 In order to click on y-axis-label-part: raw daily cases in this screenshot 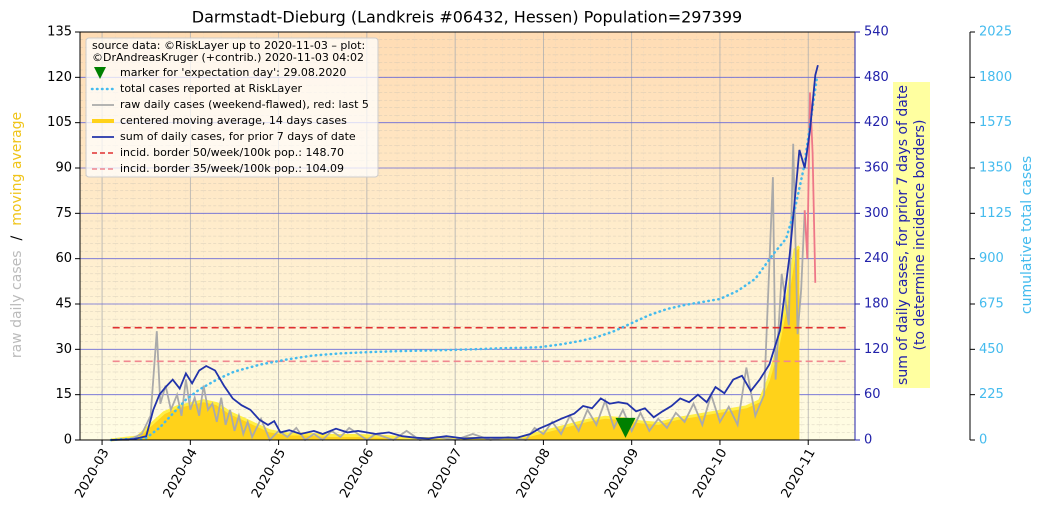, I will do `click(17, 304)`.